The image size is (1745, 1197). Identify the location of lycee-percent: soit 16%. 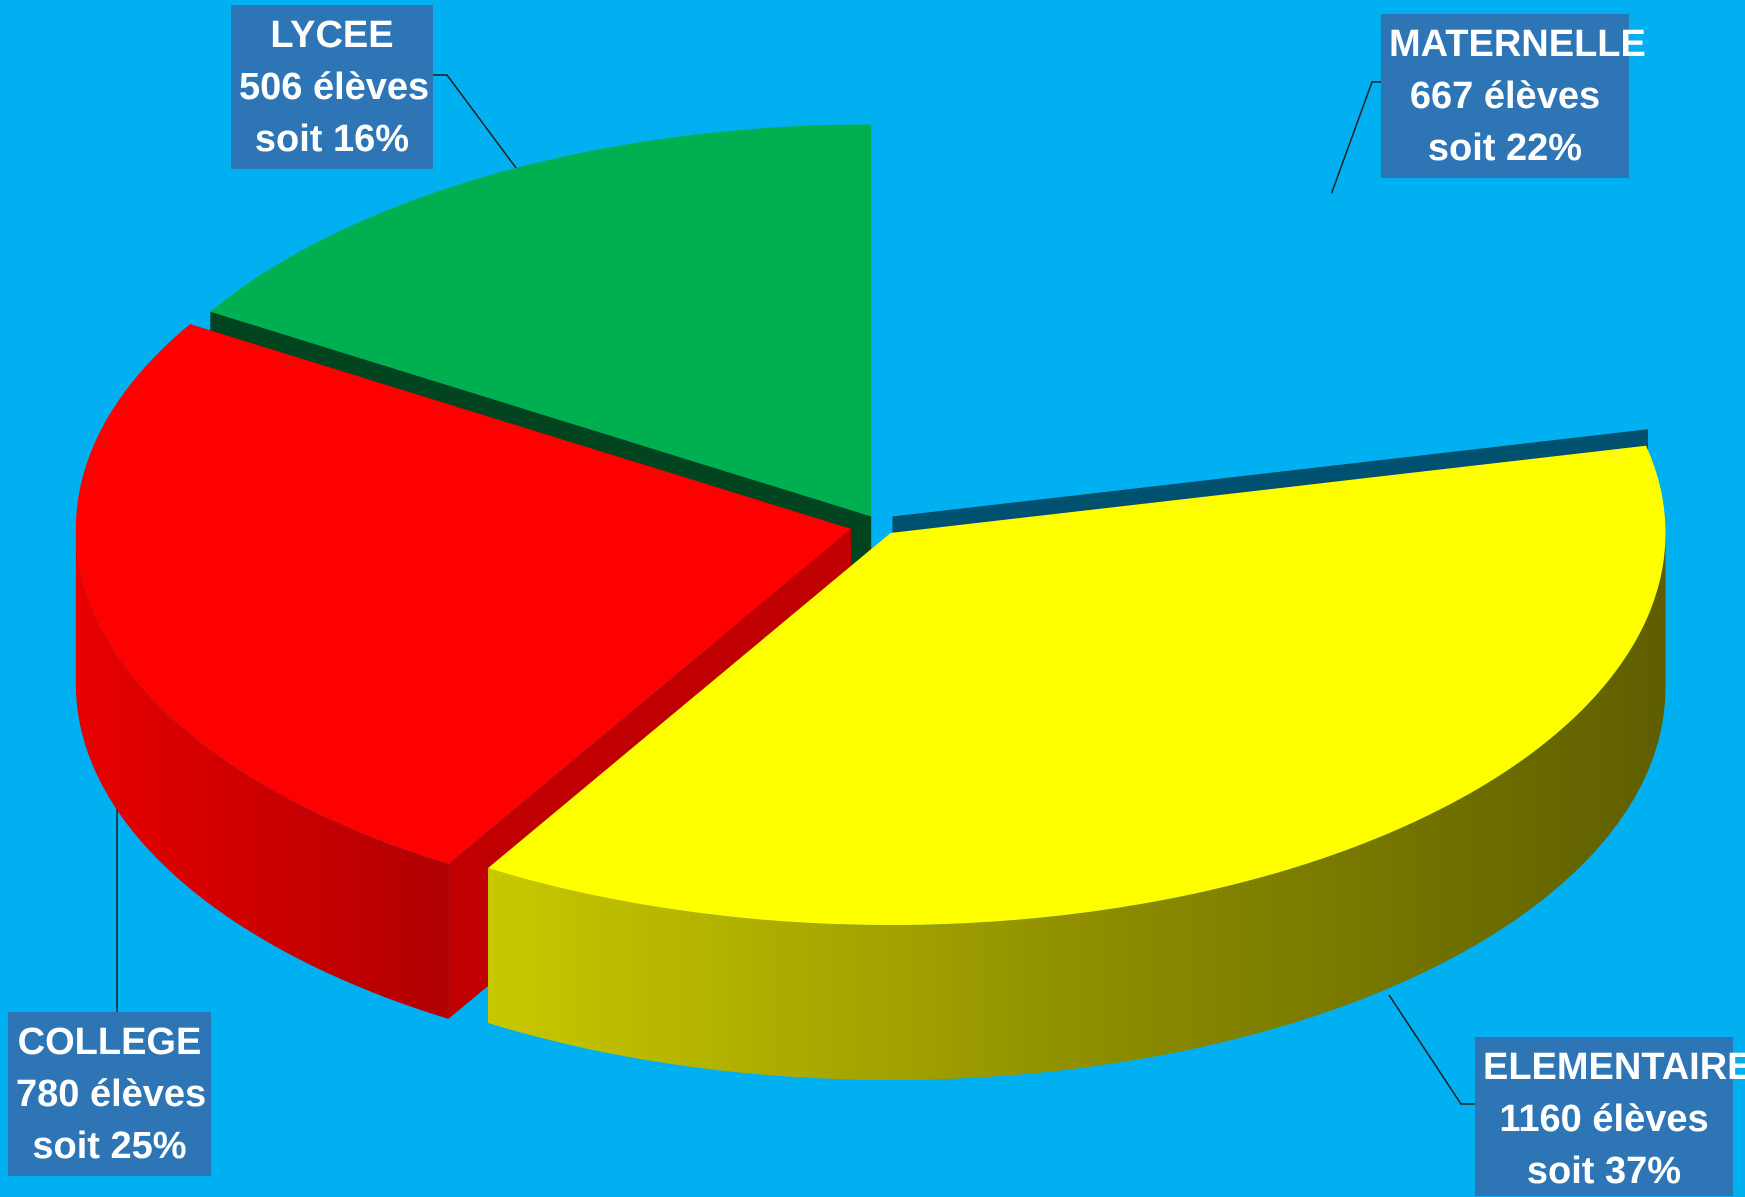
(332, 139).